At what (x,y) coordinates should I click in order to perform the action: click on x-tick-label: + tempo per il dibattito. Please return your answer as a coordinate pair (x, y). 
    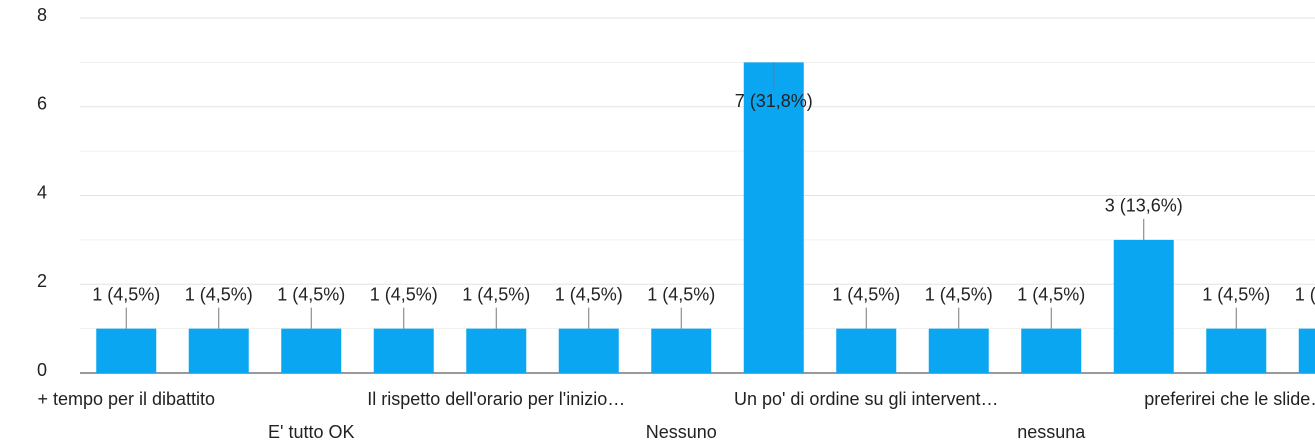
    Looking at the image, I should click on (126, 399).